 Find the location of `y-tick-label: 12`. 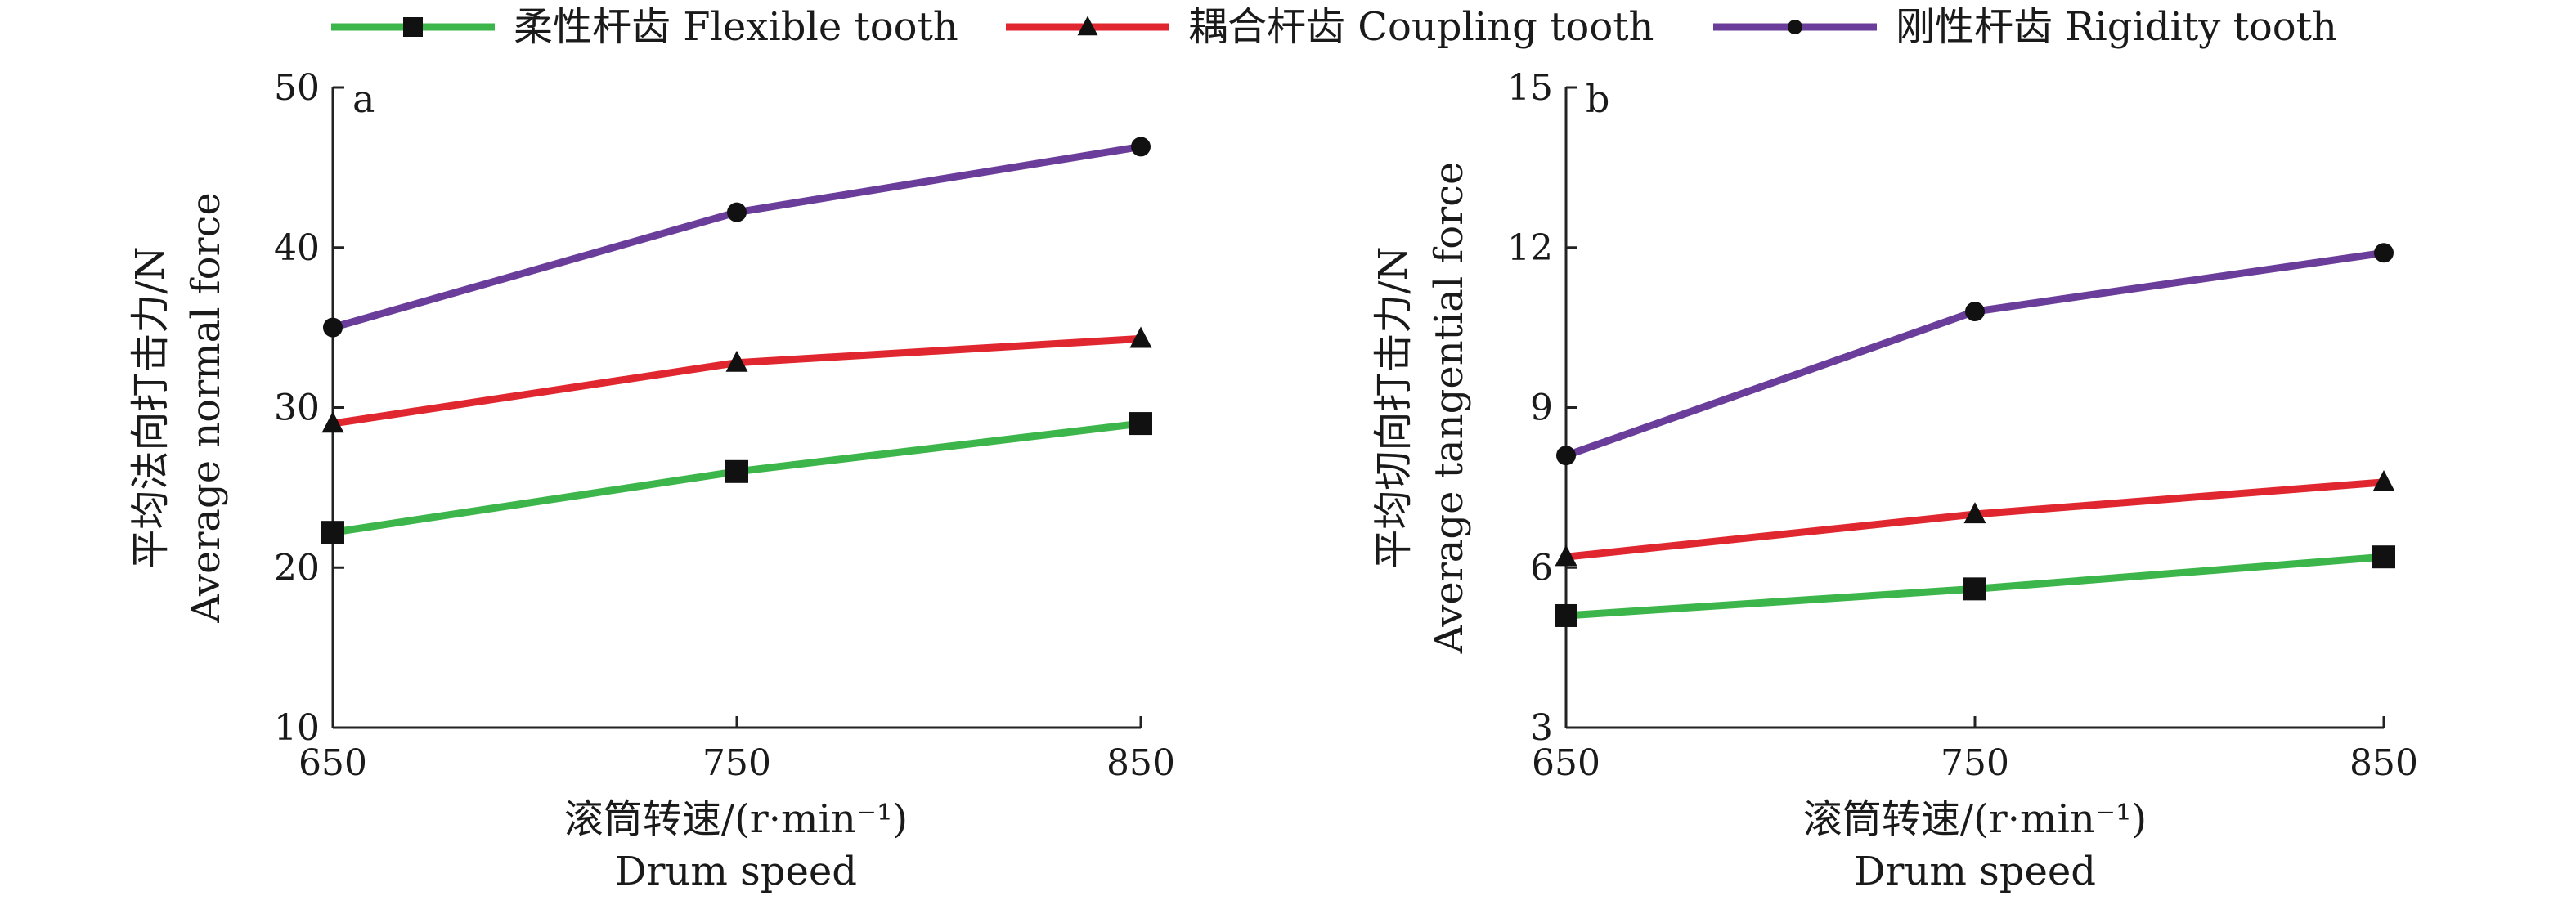

y-tick-label: 12 is located at coordinates (1530, 248).